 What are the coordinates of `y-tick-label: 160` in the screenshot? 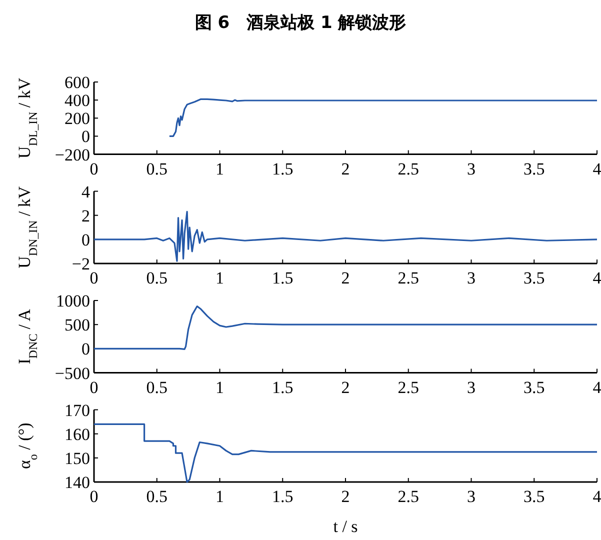 It's located at (77, 434).